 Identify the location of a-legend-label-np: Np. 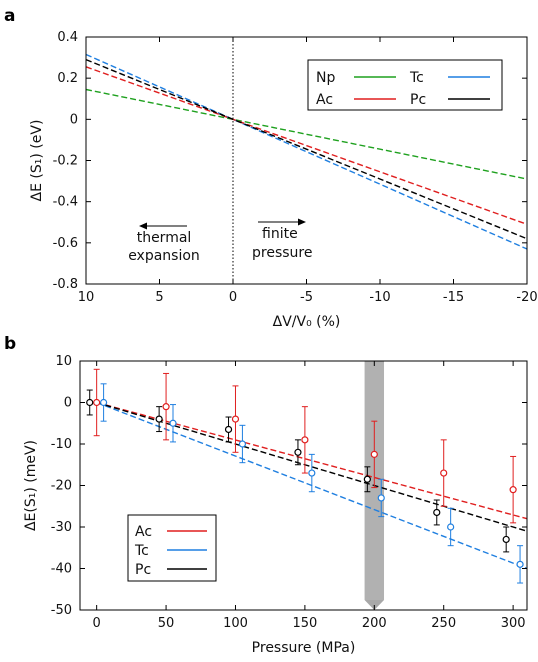
(325, 78).